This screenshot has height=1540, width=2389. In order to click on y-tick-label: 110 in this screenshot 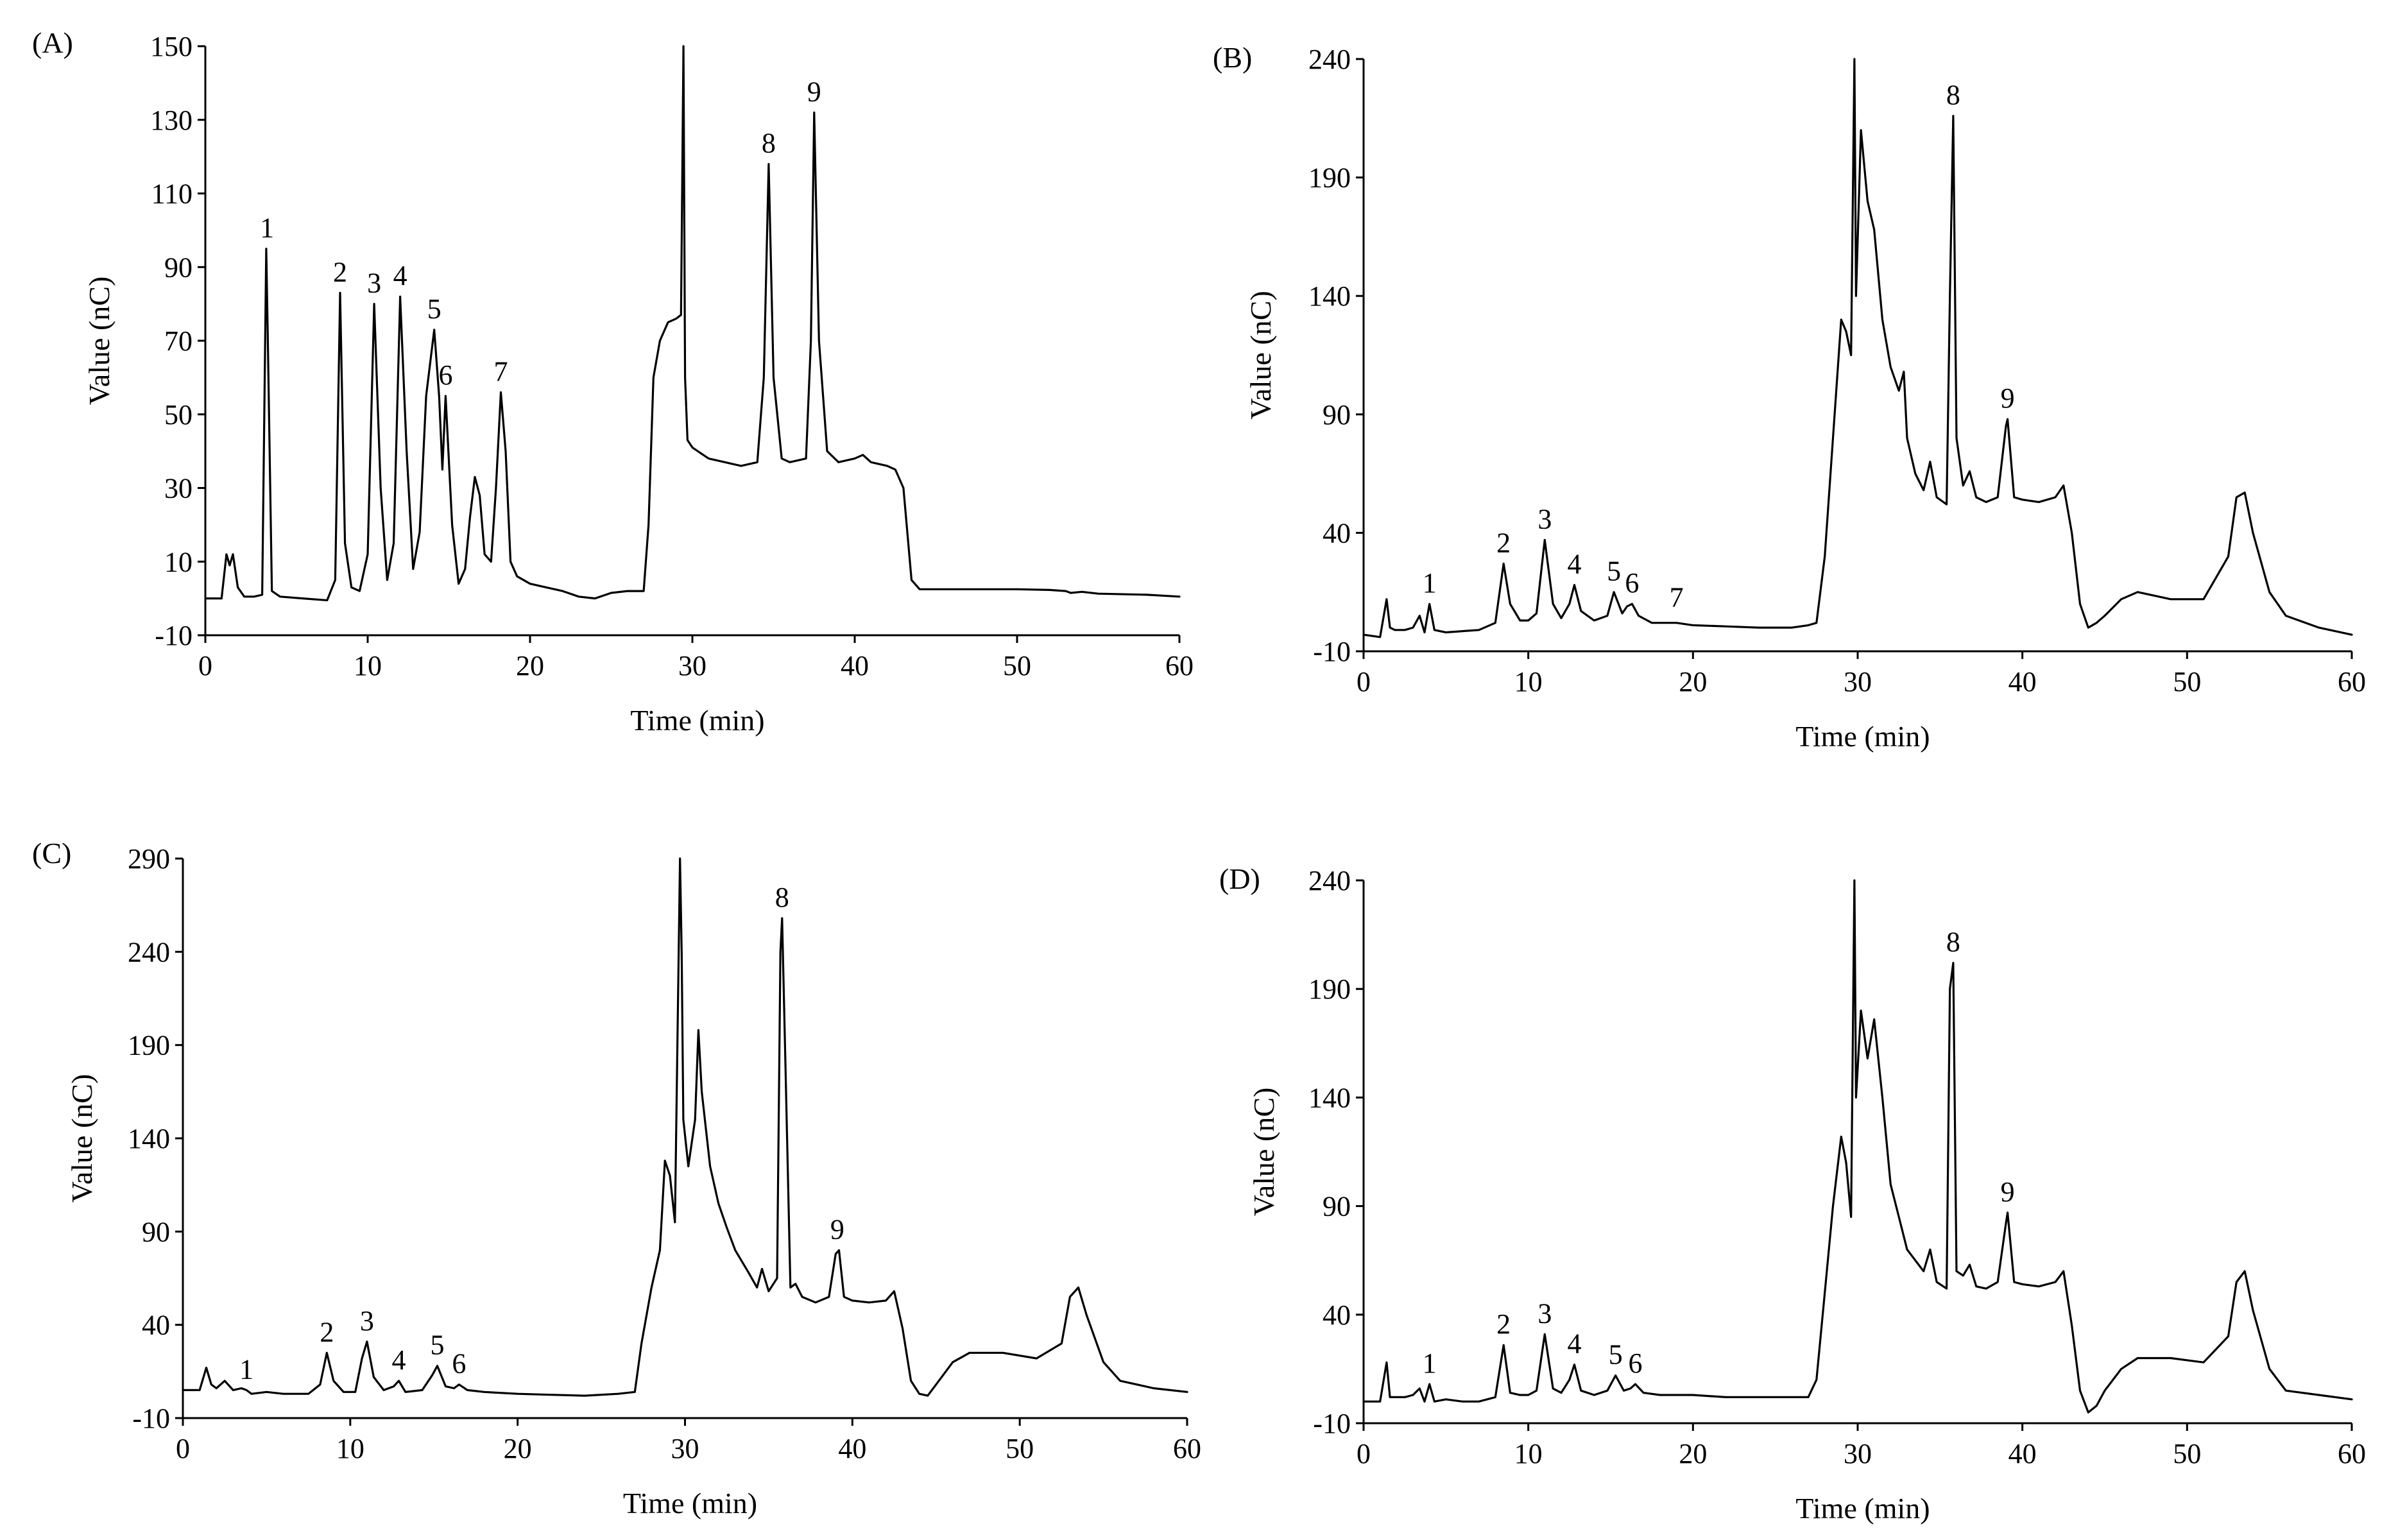, I will do `click(172, 194)`.